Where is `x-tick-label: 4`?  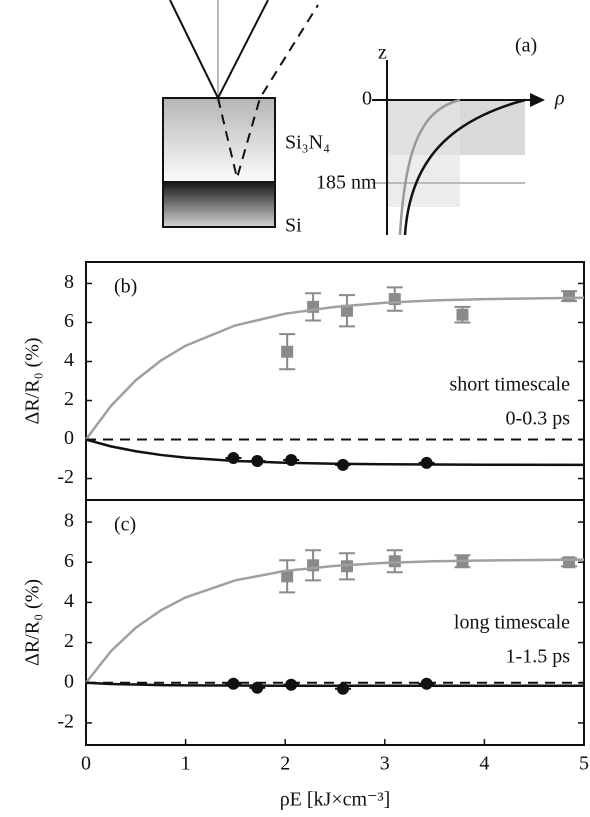
x-tick-label: 4 is located at coordinates (484, 764).